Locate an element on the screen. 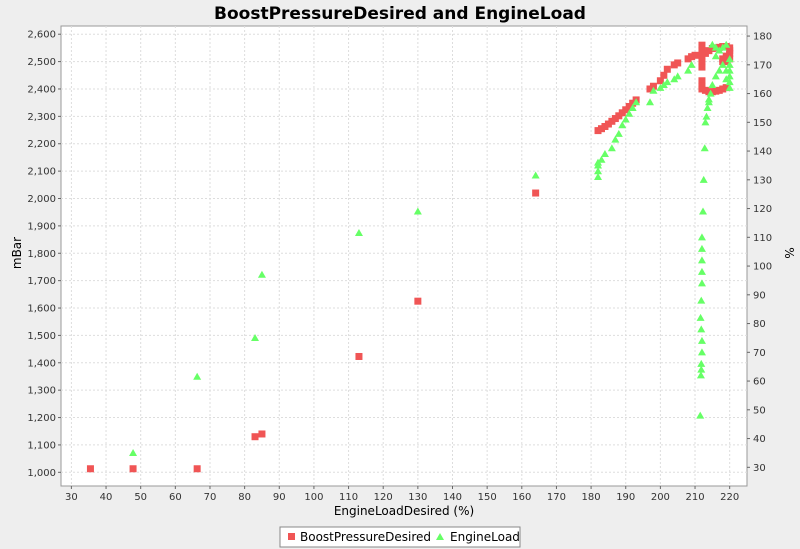 The height and width of the screenshot is (549, 800). x-axis-label: EngineLoadDesired (%) is located at coordinates (404, 511).